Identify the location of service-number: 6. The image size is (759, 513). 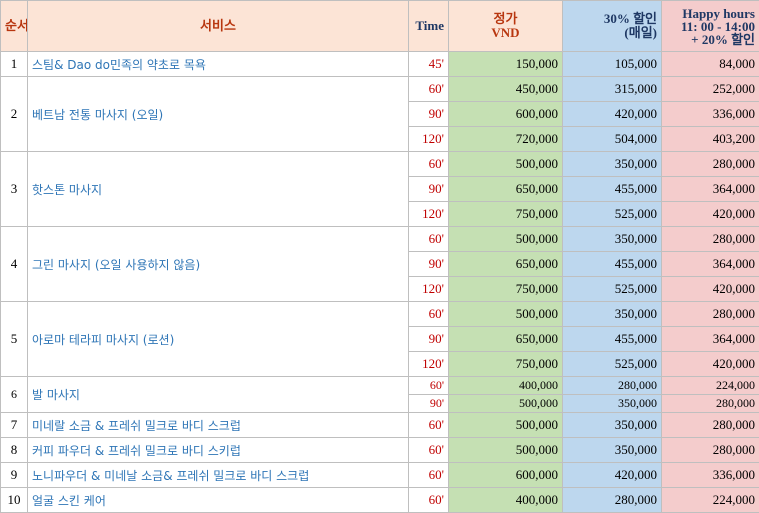
(14, 395).